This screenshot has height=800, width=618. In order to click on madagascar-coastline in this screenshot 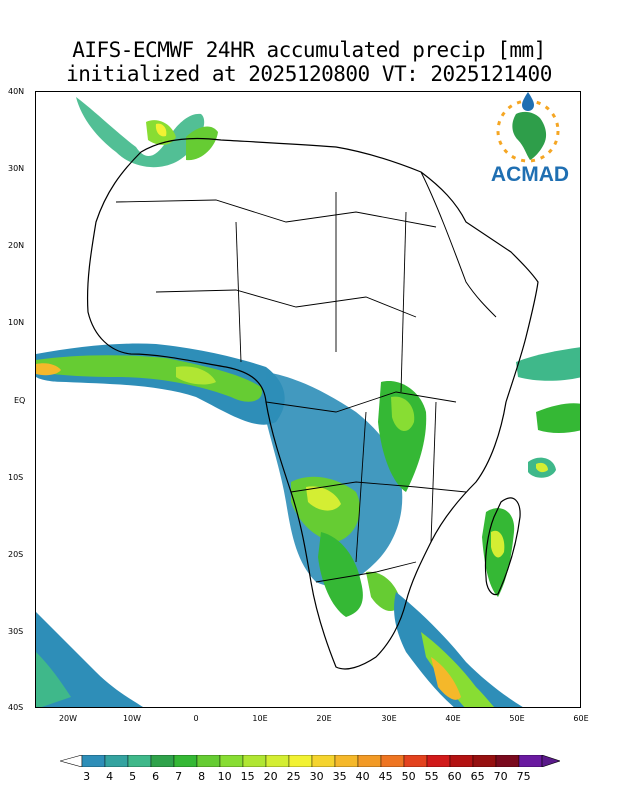, I will do `click(502, 546)`.